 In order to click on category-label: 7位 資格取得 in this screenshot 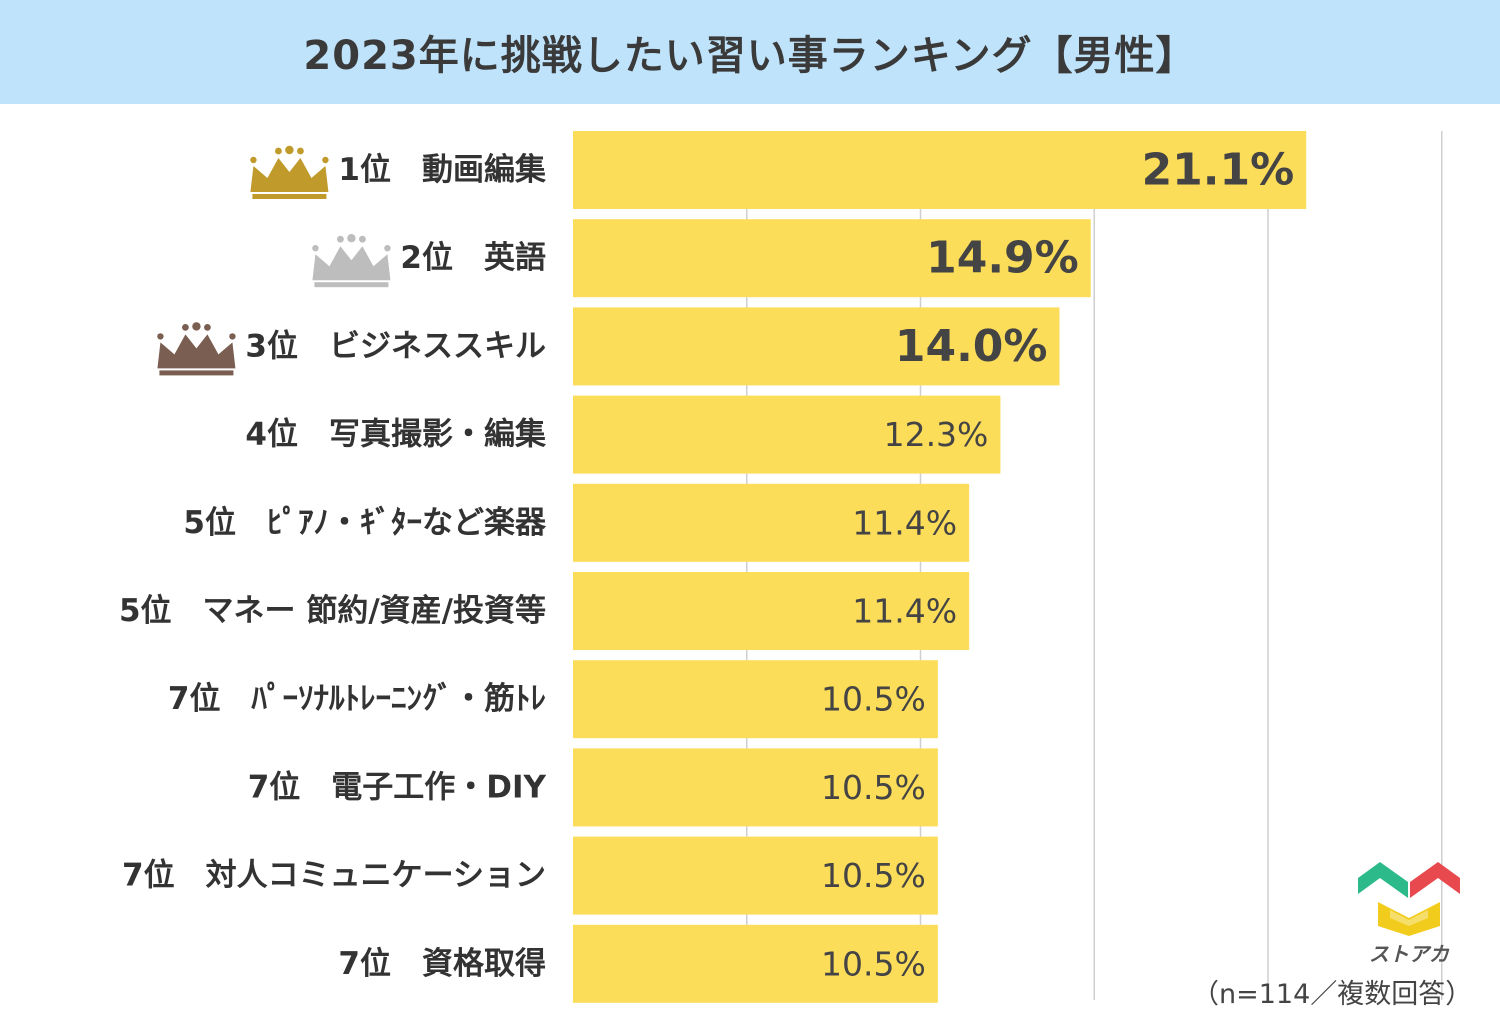, I will do `click(442, 964)`.